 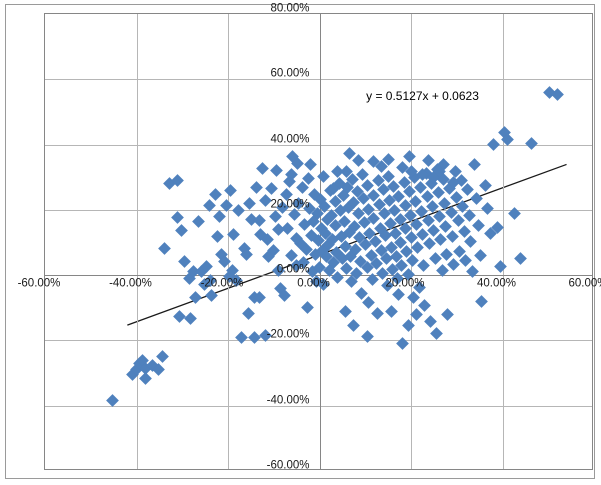 What do you see at coordinates (288, 334) in the screenshot?
I see `y-axis-tick-label: -20.00%` at bounding box center [288, 334].